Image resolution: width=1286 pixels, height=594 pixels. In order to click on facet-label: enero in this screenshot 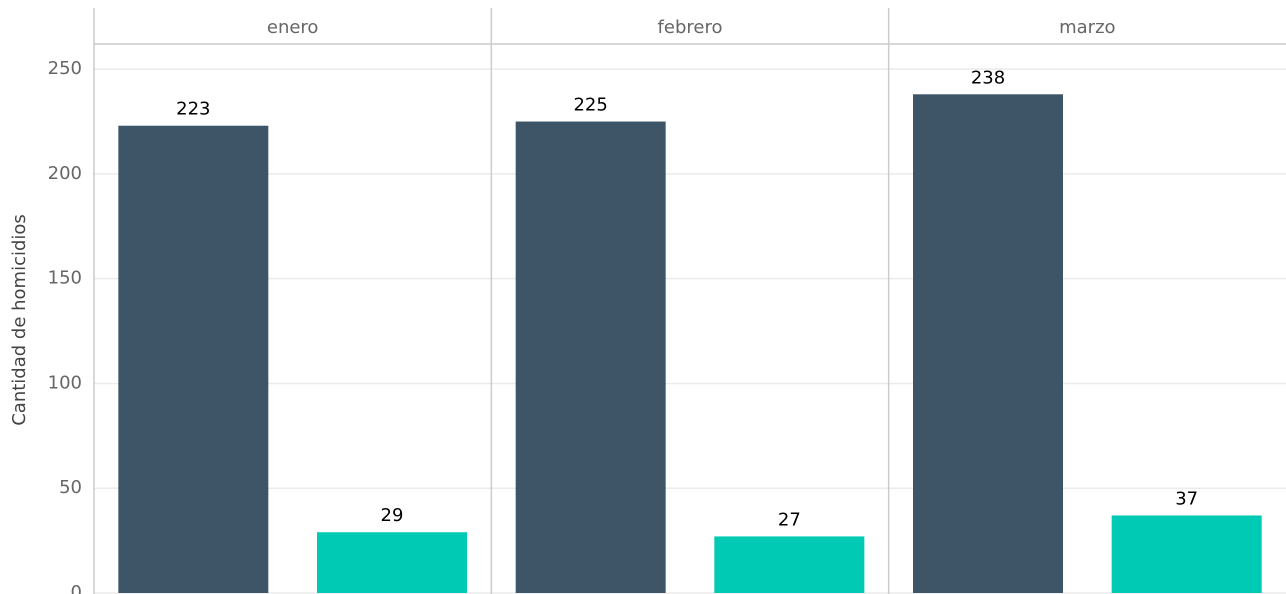, I will do `click(293, 27)`.